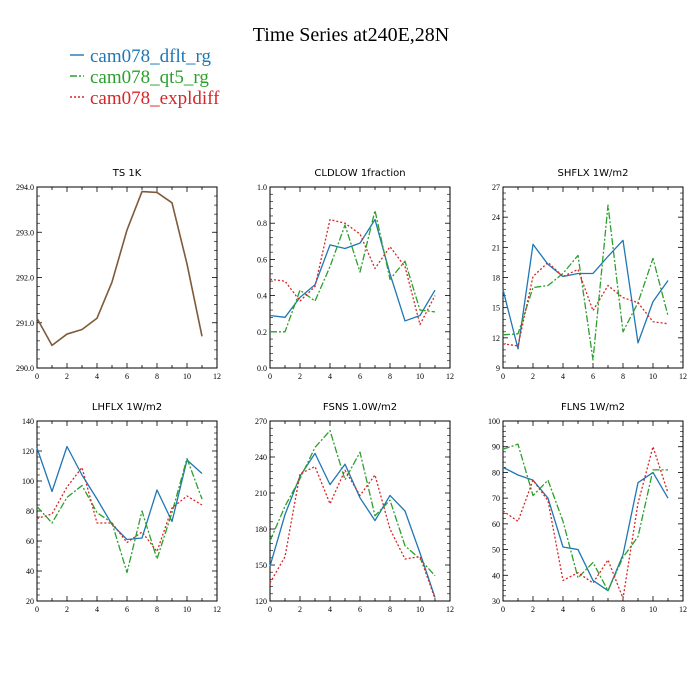 The height and width of the screenshot is (700, 700). Describe the element at coordinates (262, 223) in the screenshot. I see `y-tick-label: 0.8` at that location.